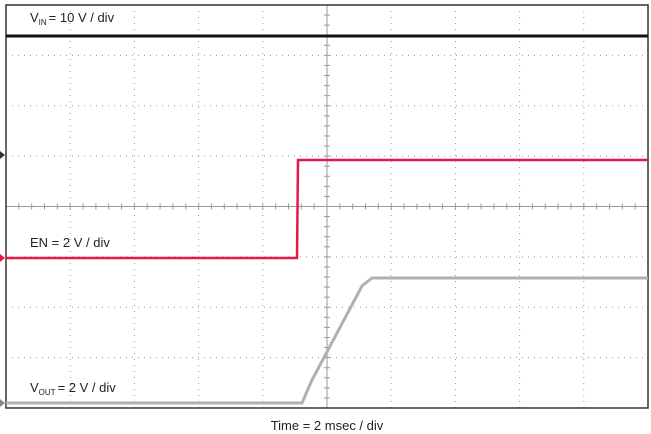  I want to click on vin-label: VIN = 10 V / div, so click(72, 18).